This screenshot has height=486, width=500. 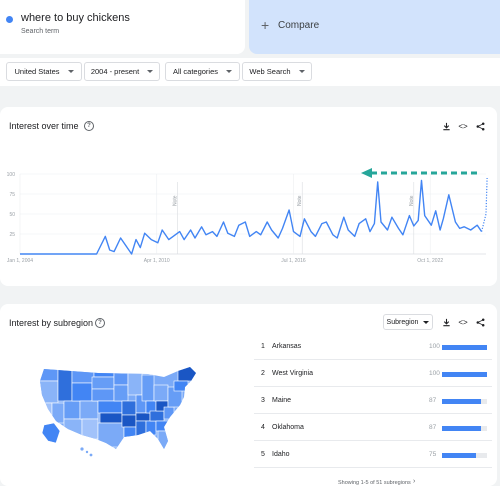 I want to click on x-tick-label: Oct 1, 2022, so click(x=430, y=261).